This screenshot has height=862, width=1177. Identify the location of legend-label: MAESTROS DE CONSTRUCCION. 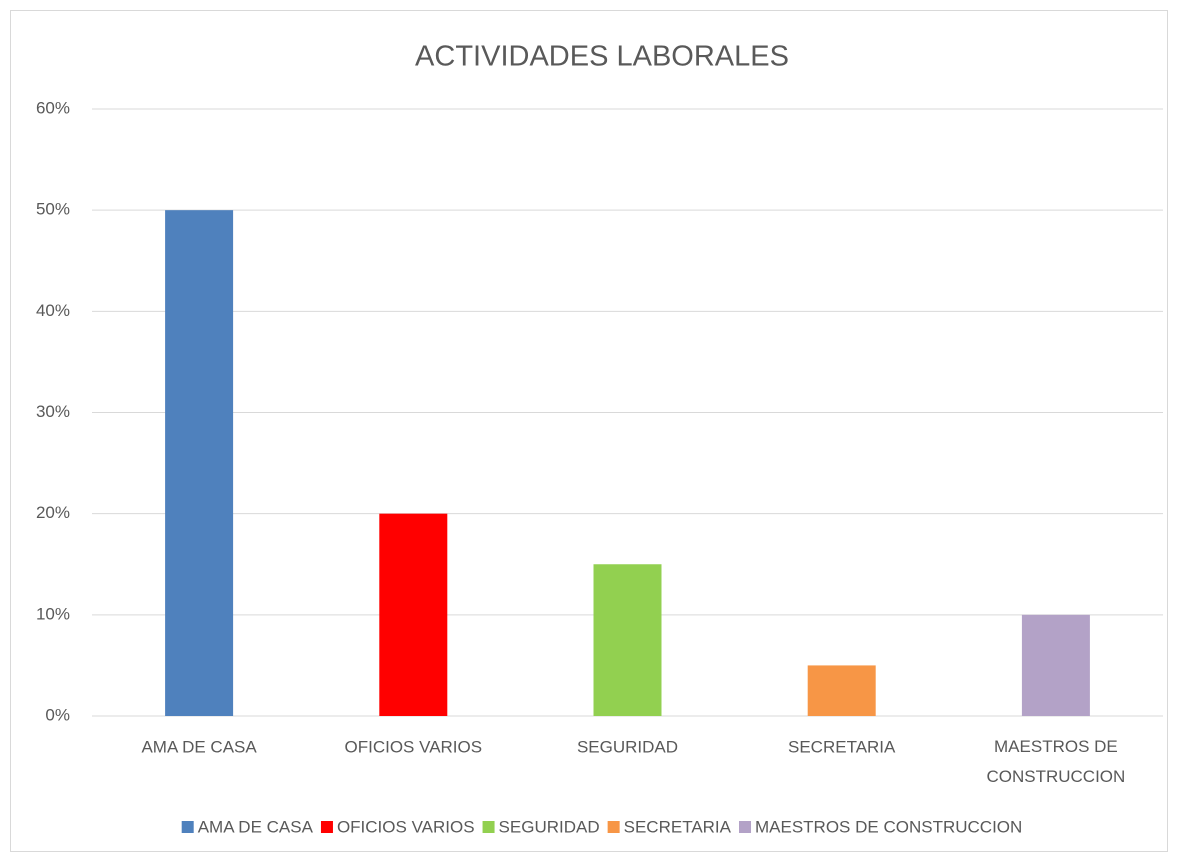
(888, 826).